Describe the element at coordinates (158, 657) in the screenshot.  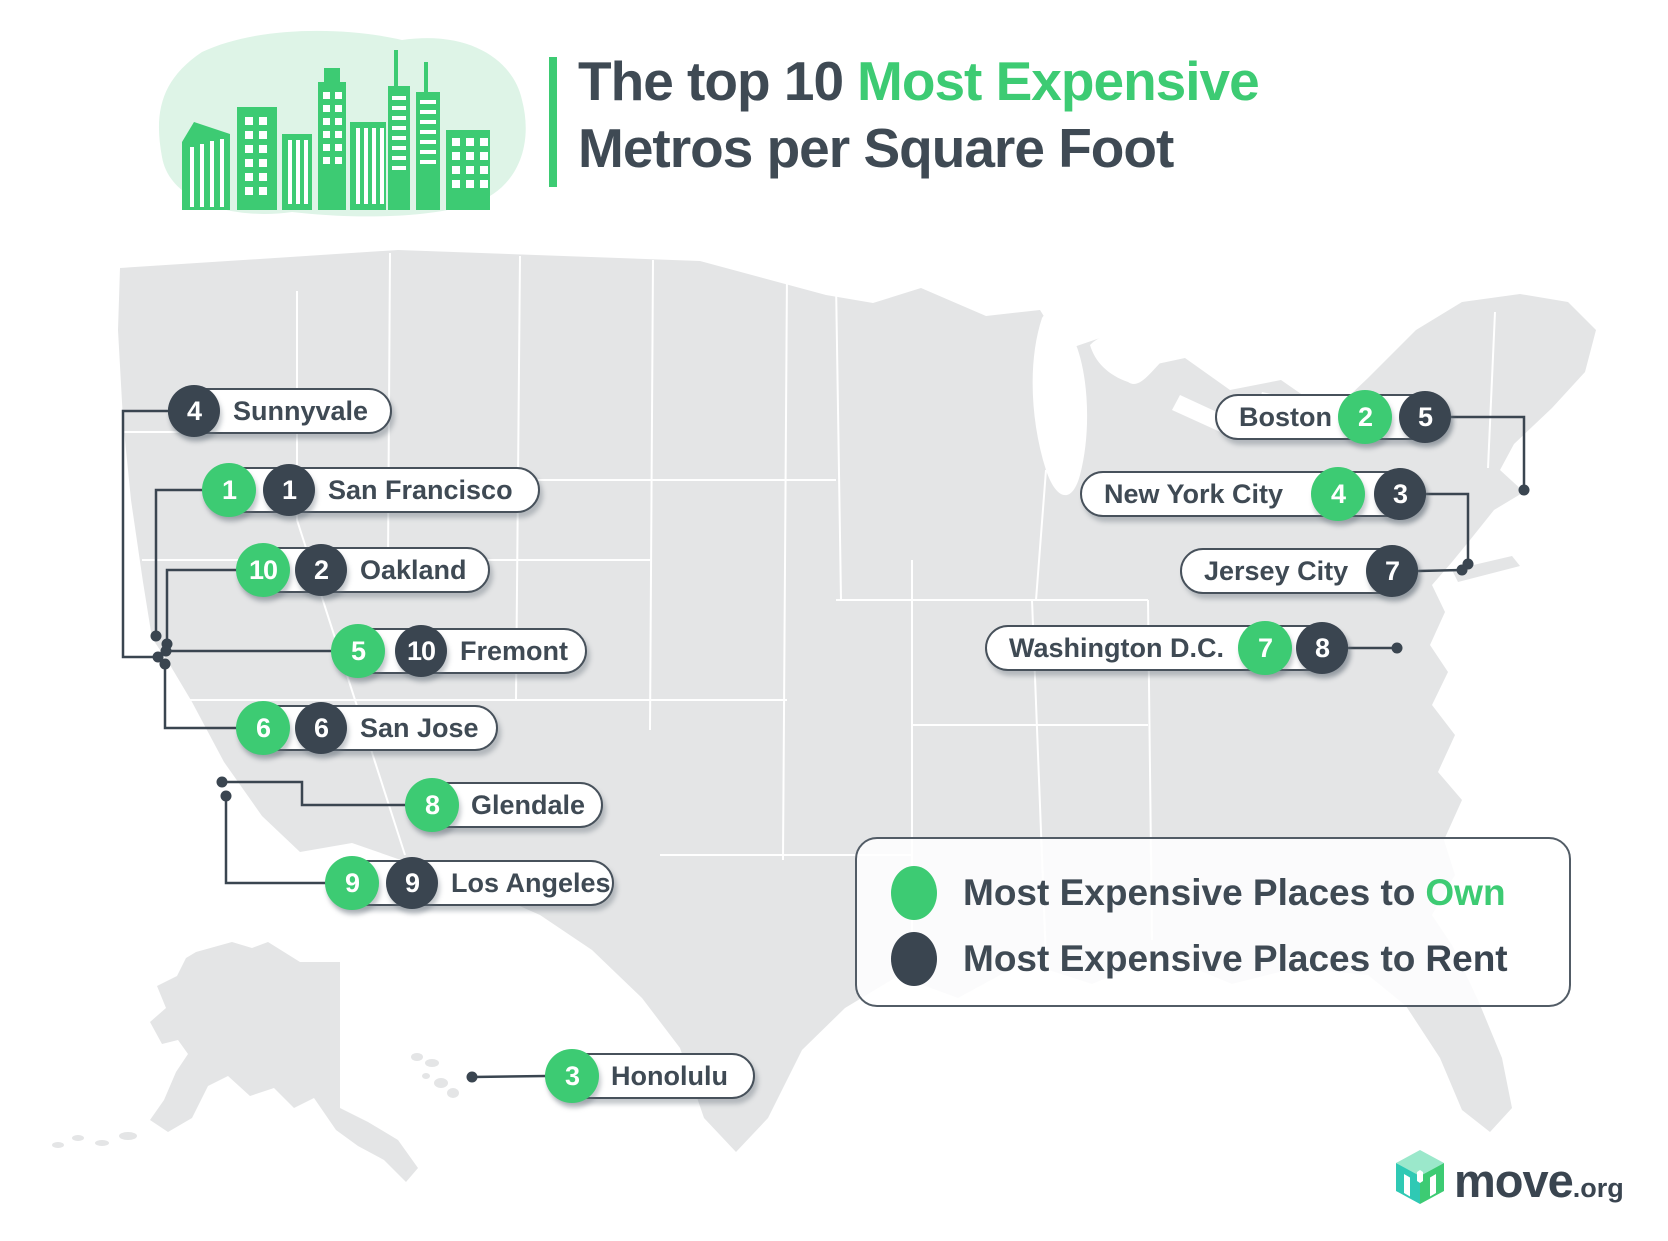
I see `map-dot-sunnyvale` at that location.